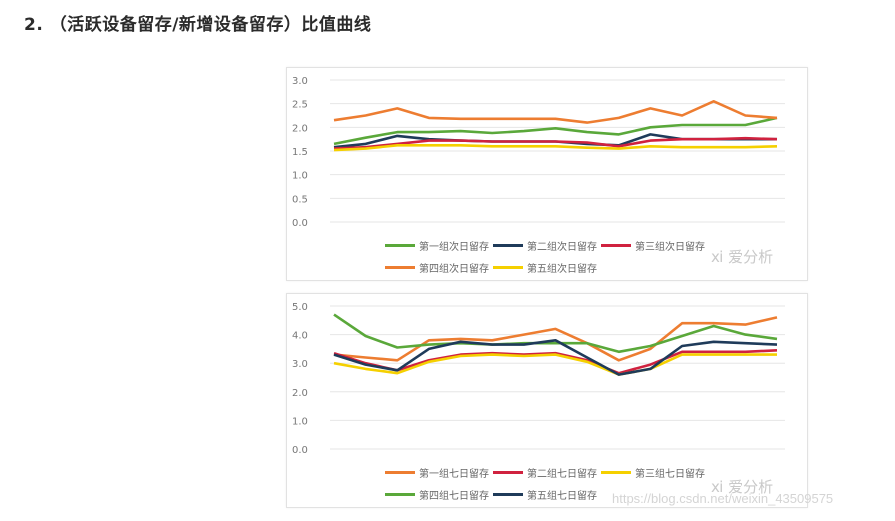  Describe the element at coordinates (300, 336) in the screenshot. I see `y-tick-label: 4.0` at that location.